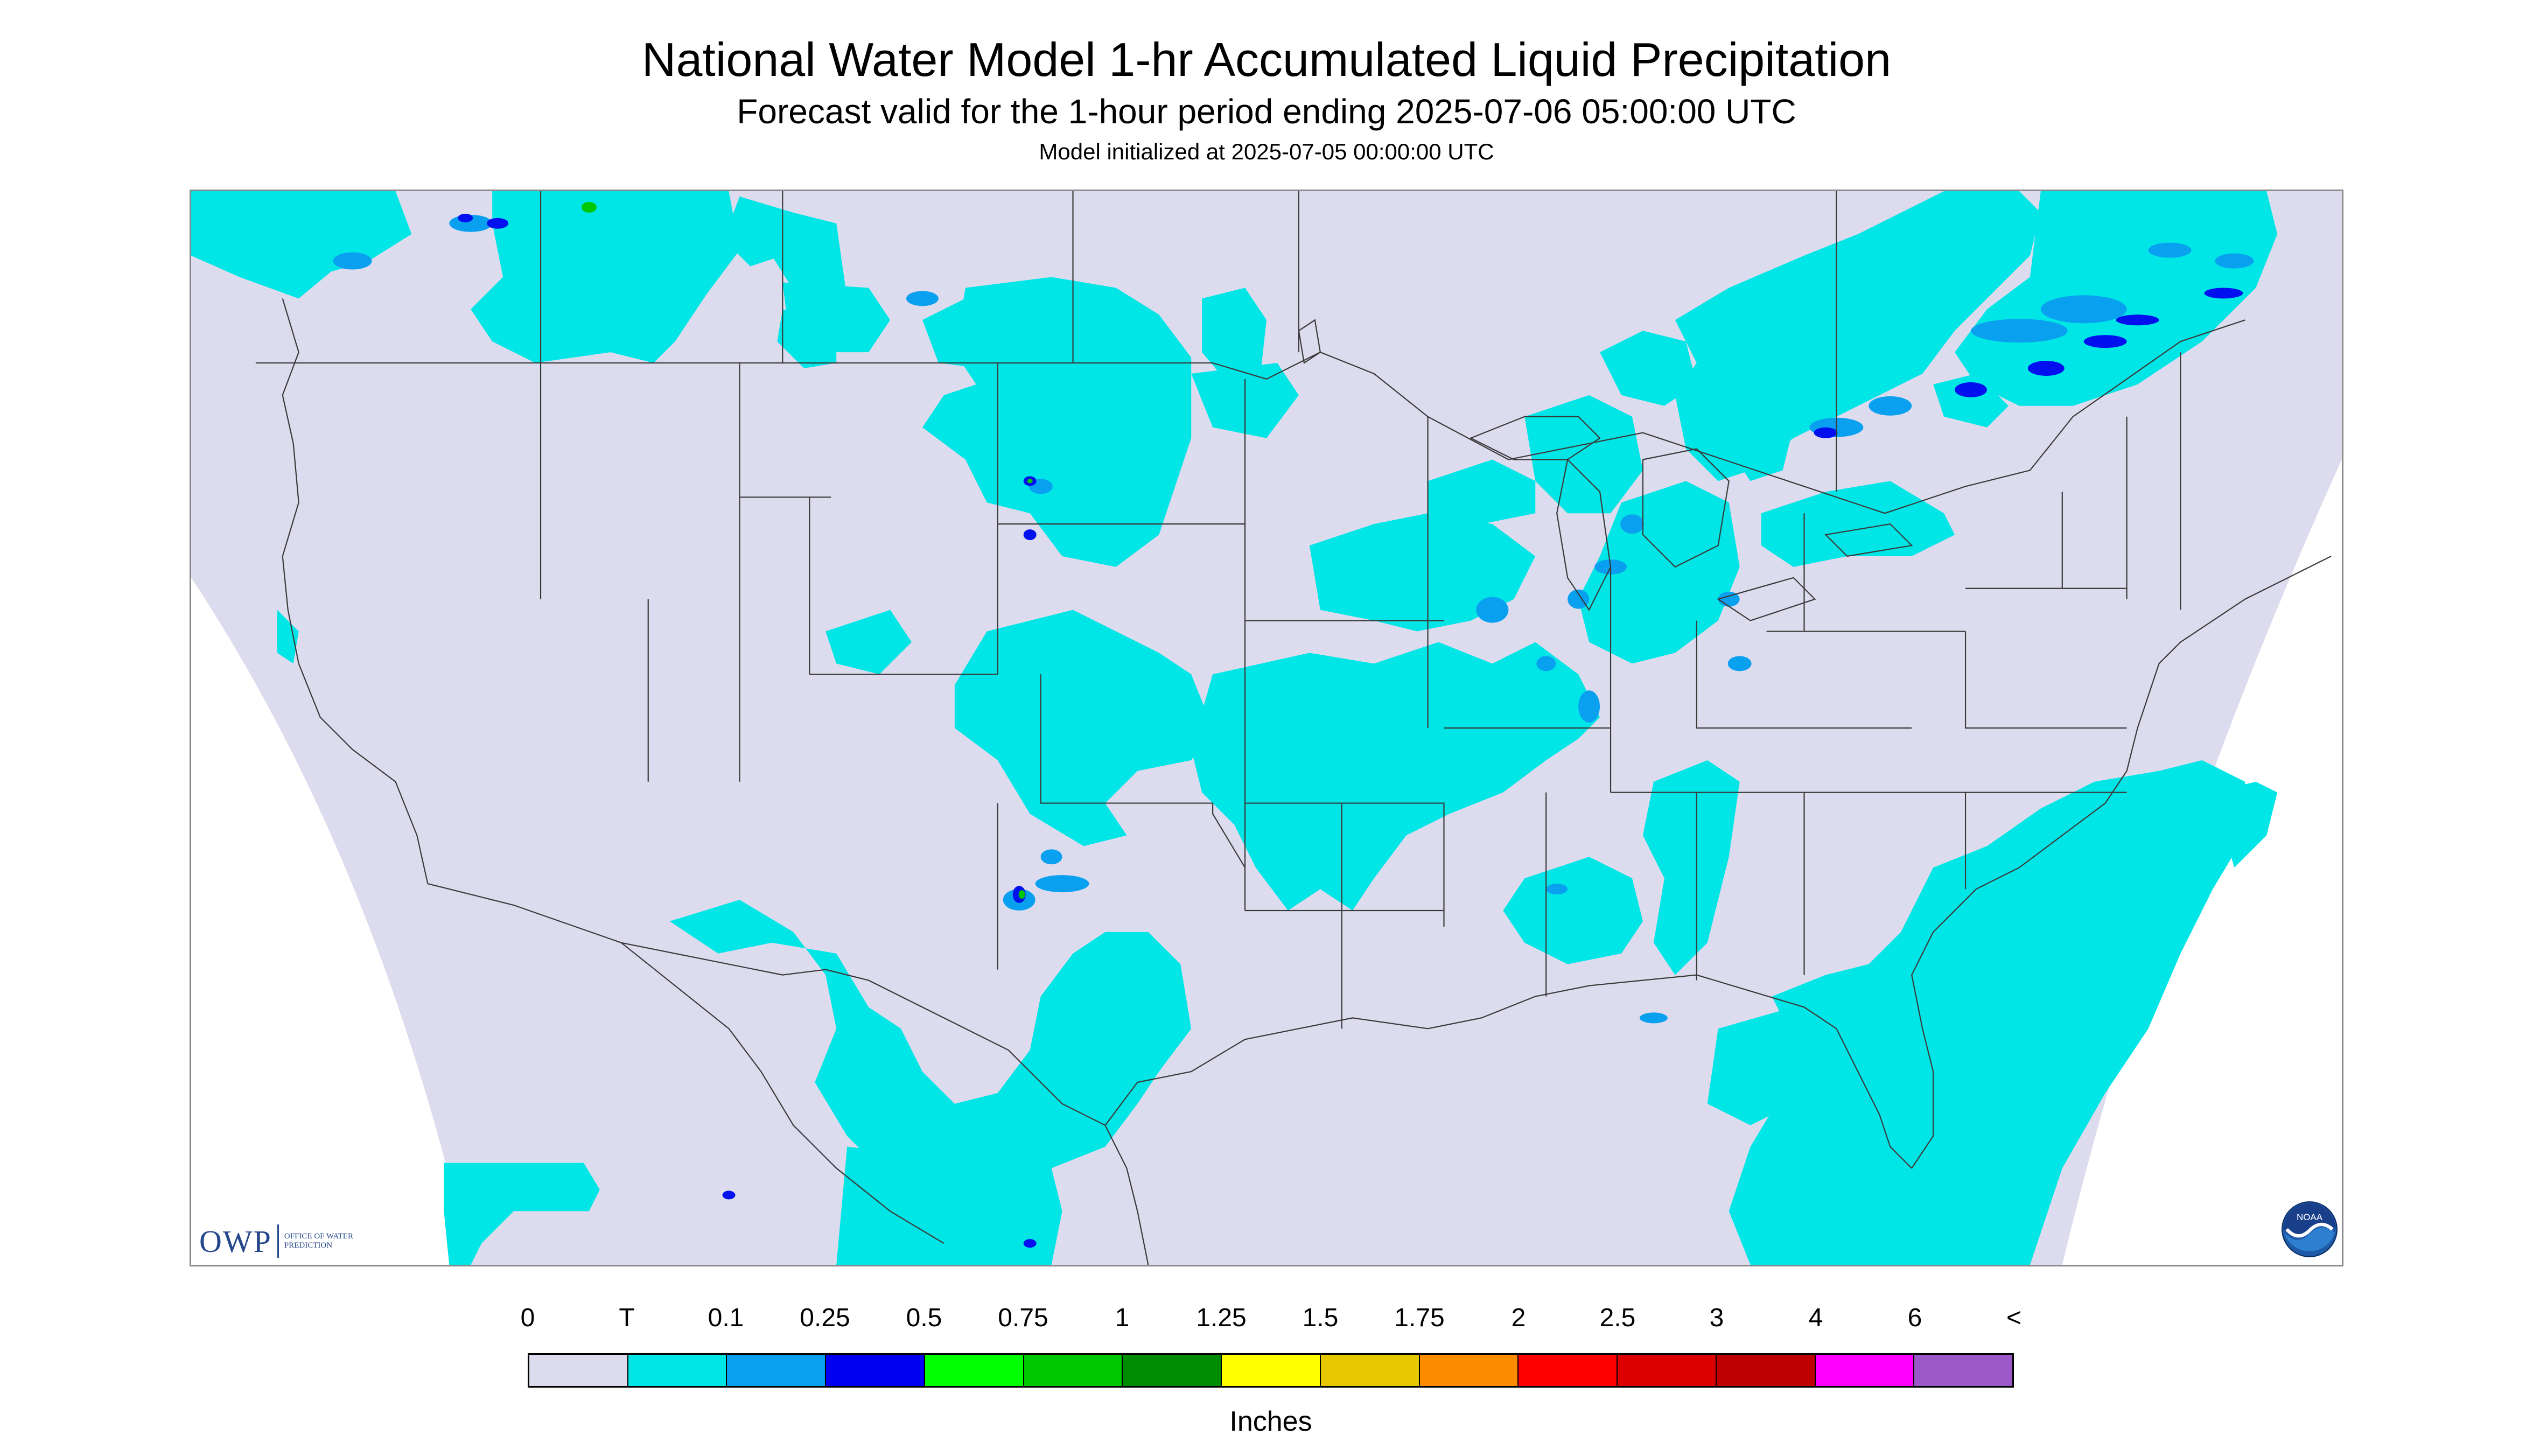  I want to click on legend-colorbar, so click(1271, 1370).